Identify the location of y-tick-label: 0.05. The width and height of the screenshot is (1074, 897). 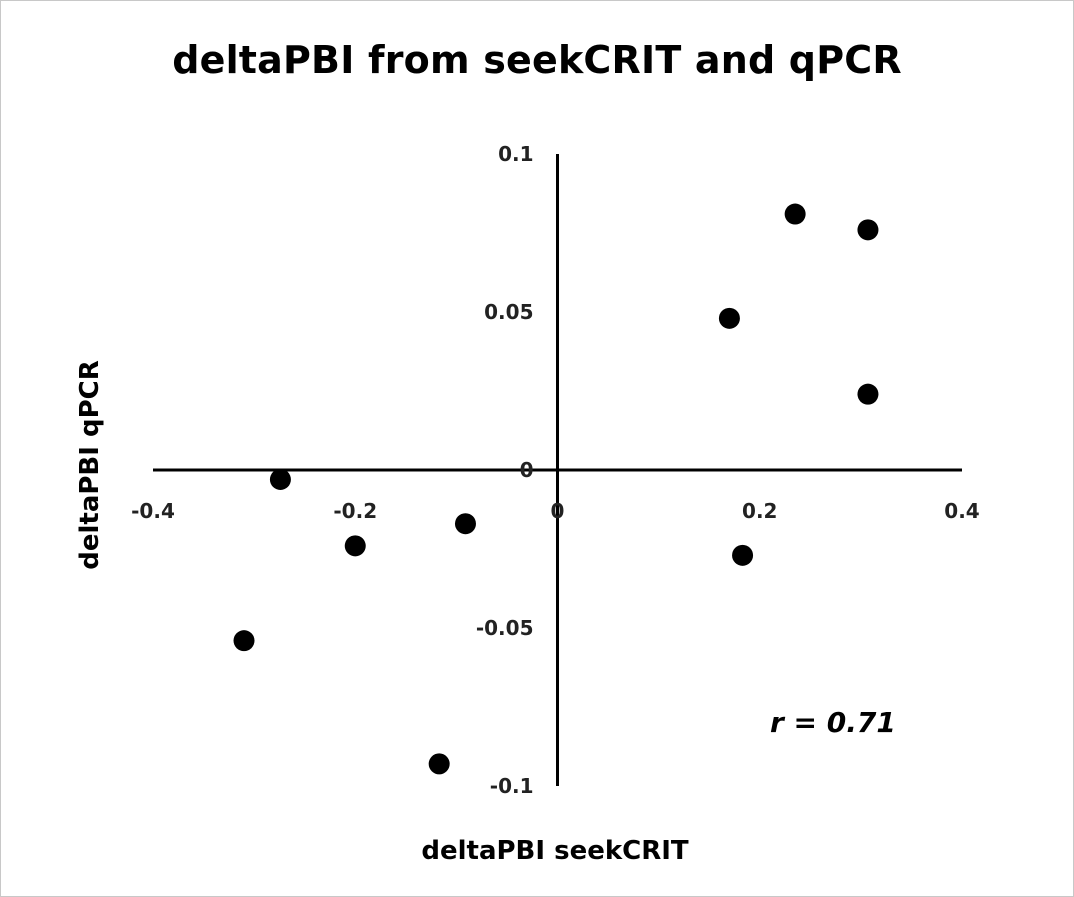
(508, 312).